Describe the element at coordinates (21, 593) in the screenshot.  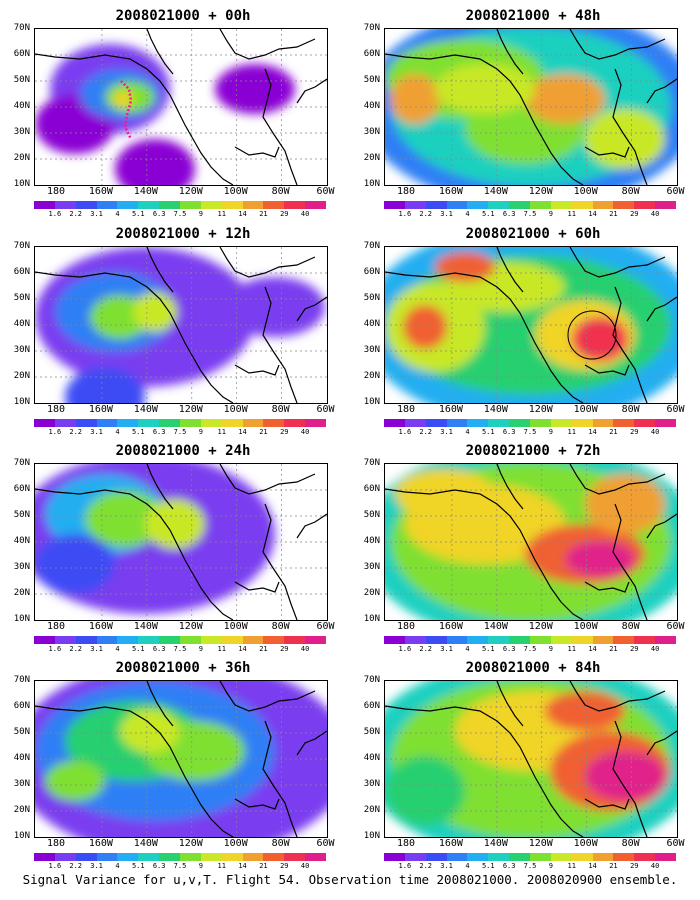
I see `lat-tick-label: 20N` at that location.